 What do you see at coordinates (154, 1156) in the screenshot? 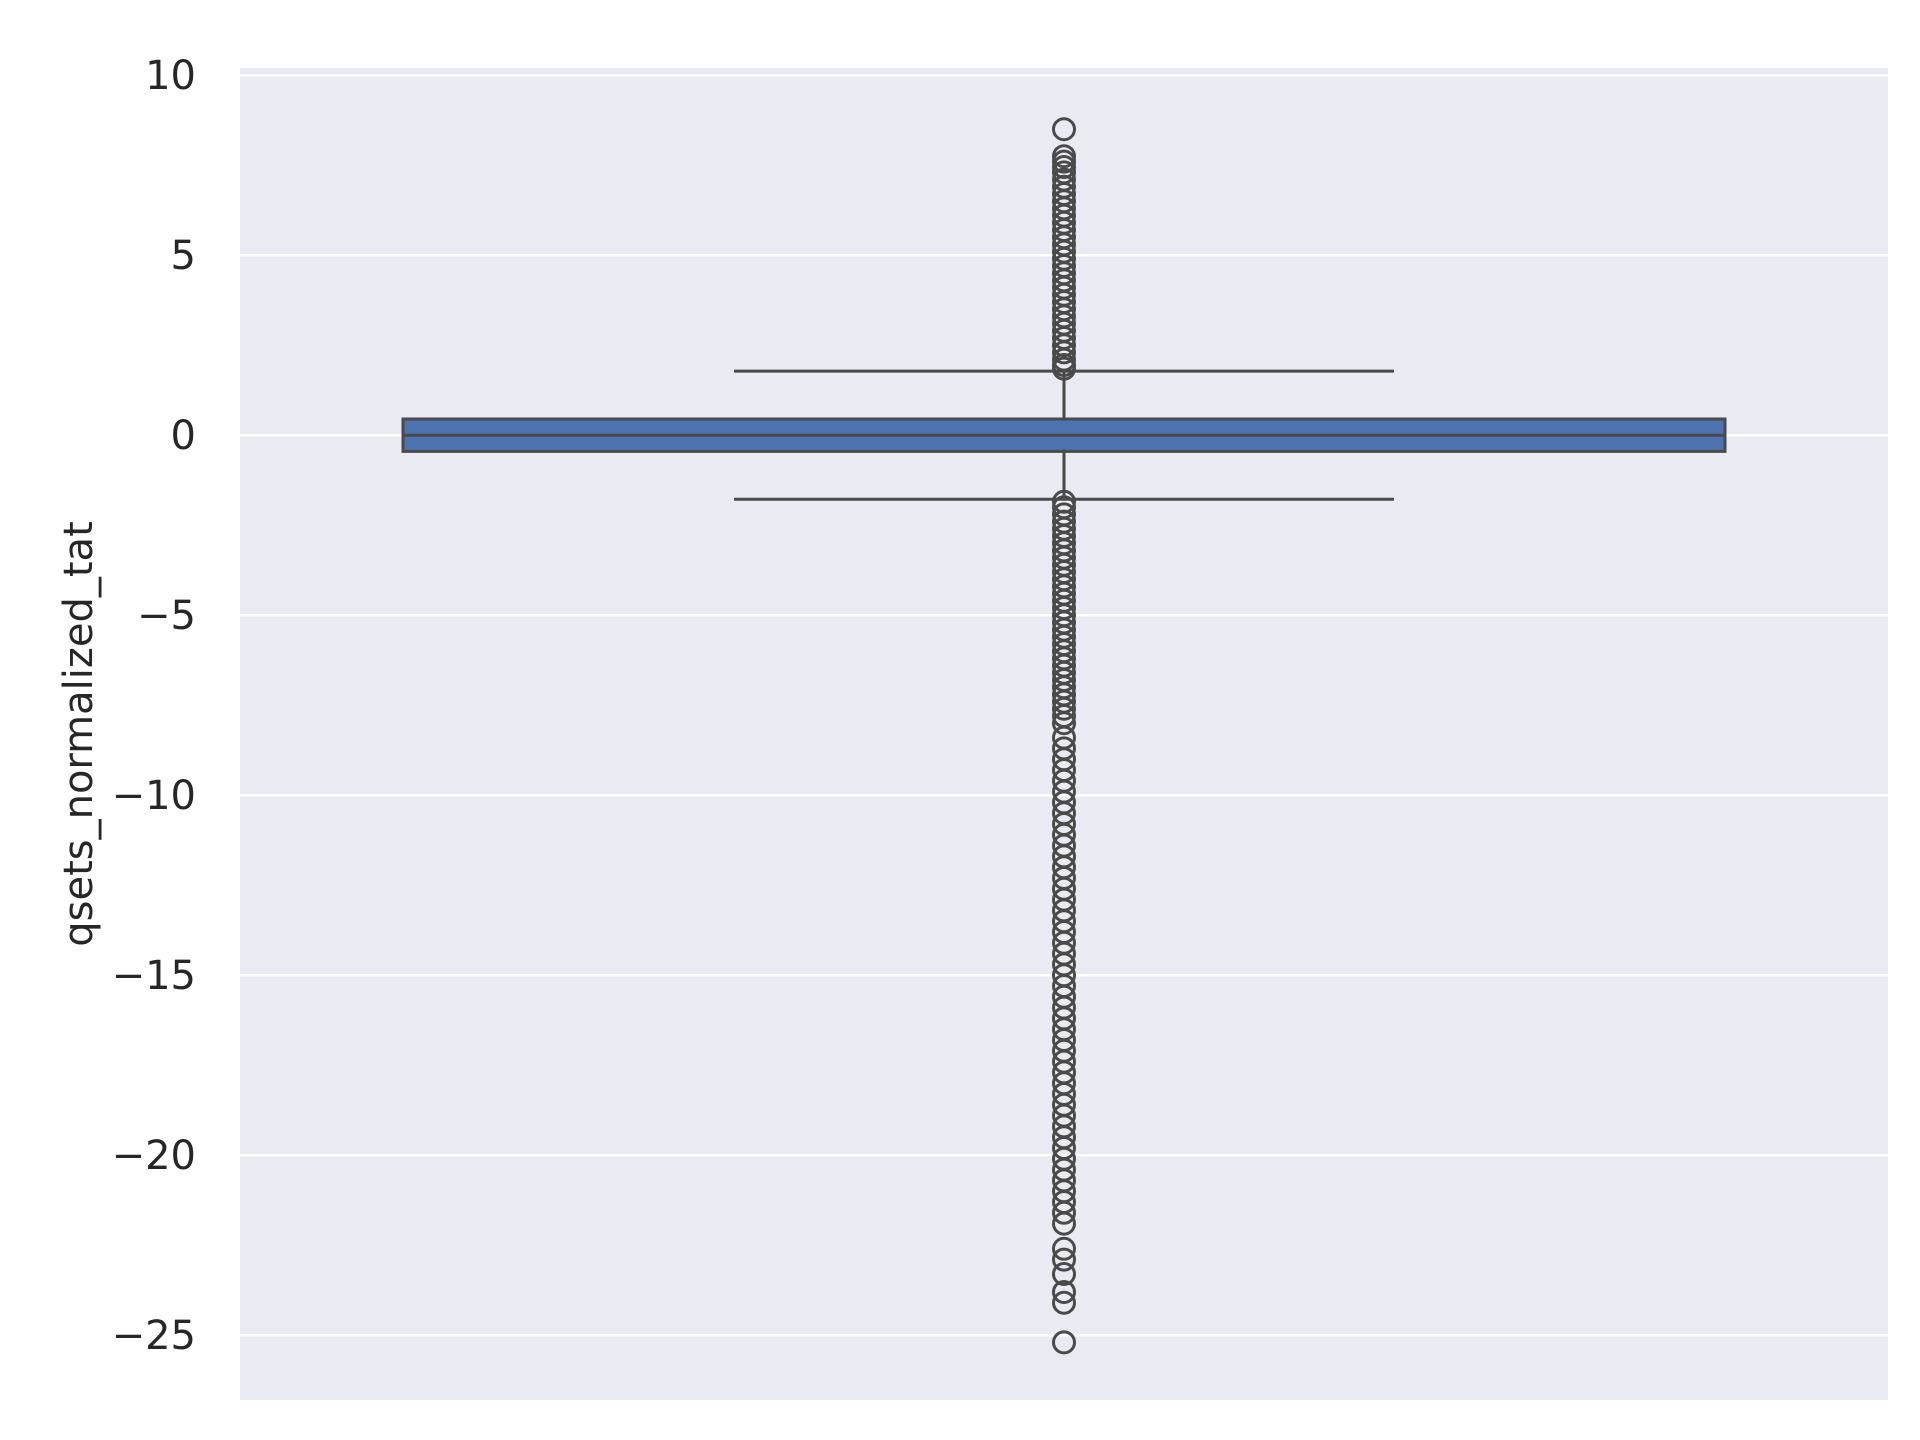
I see `y-tick-label: −20` at bounding box center [154, 1156].